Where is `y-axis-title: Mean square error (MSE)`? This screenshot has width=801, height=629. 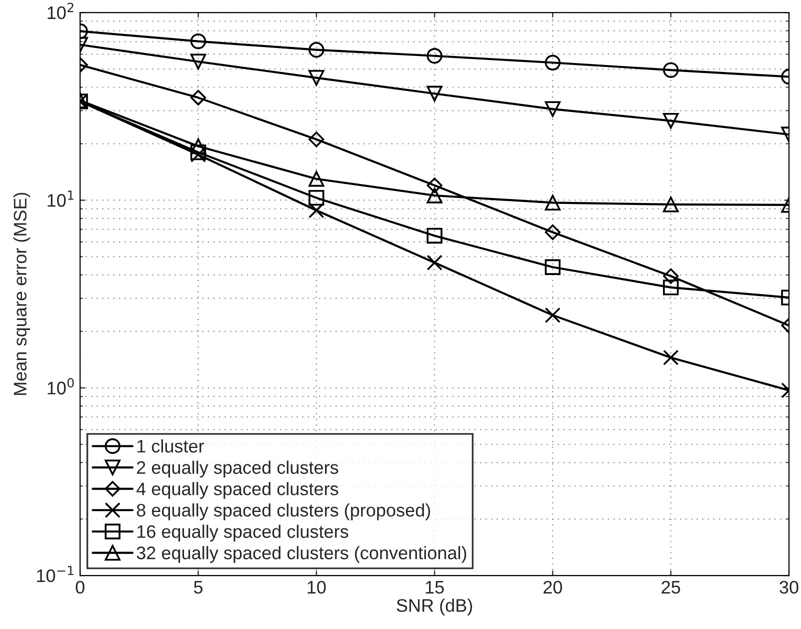 y-axis-title: Mean square error (MSE) is located at coordinates (21, 293).